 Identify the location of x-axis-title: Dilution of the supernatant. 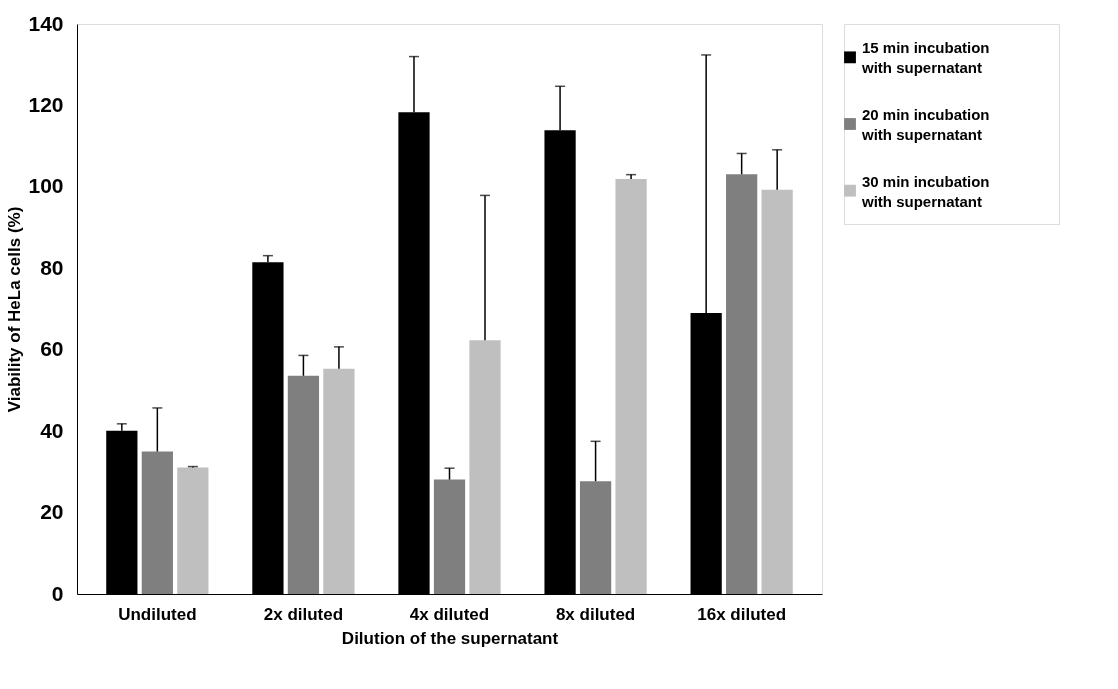
(450, 638).